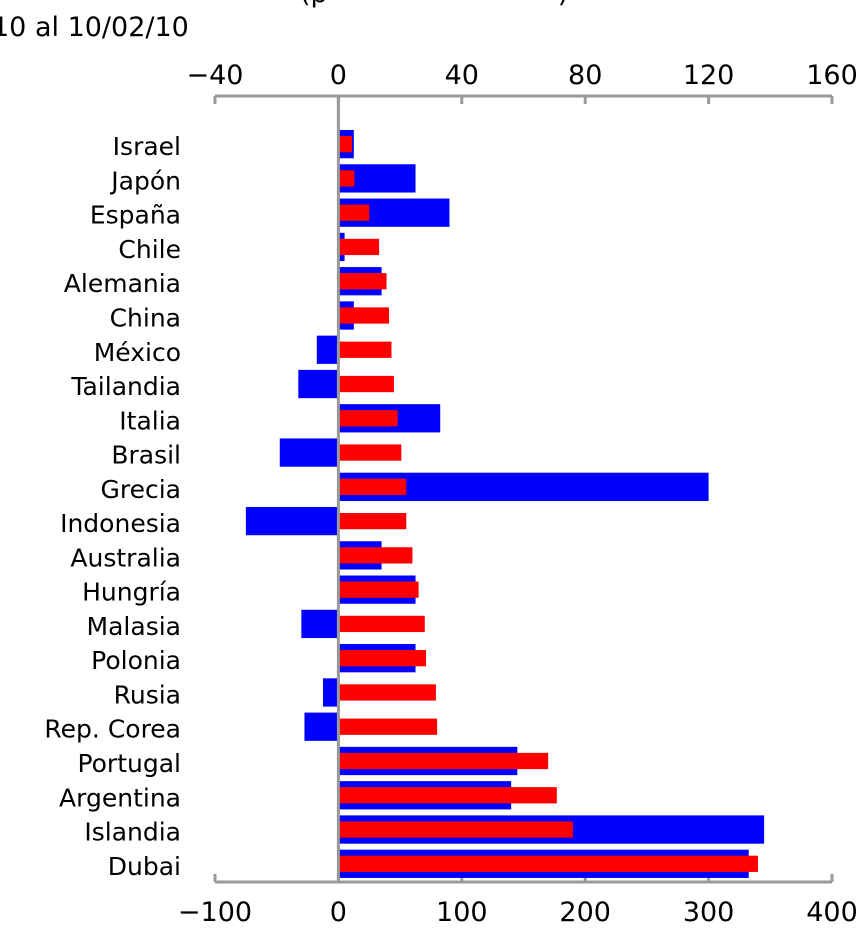 The height and width of the screenshot is (940, 862). I want to click on category-label: Brasil, so click(146, 455).